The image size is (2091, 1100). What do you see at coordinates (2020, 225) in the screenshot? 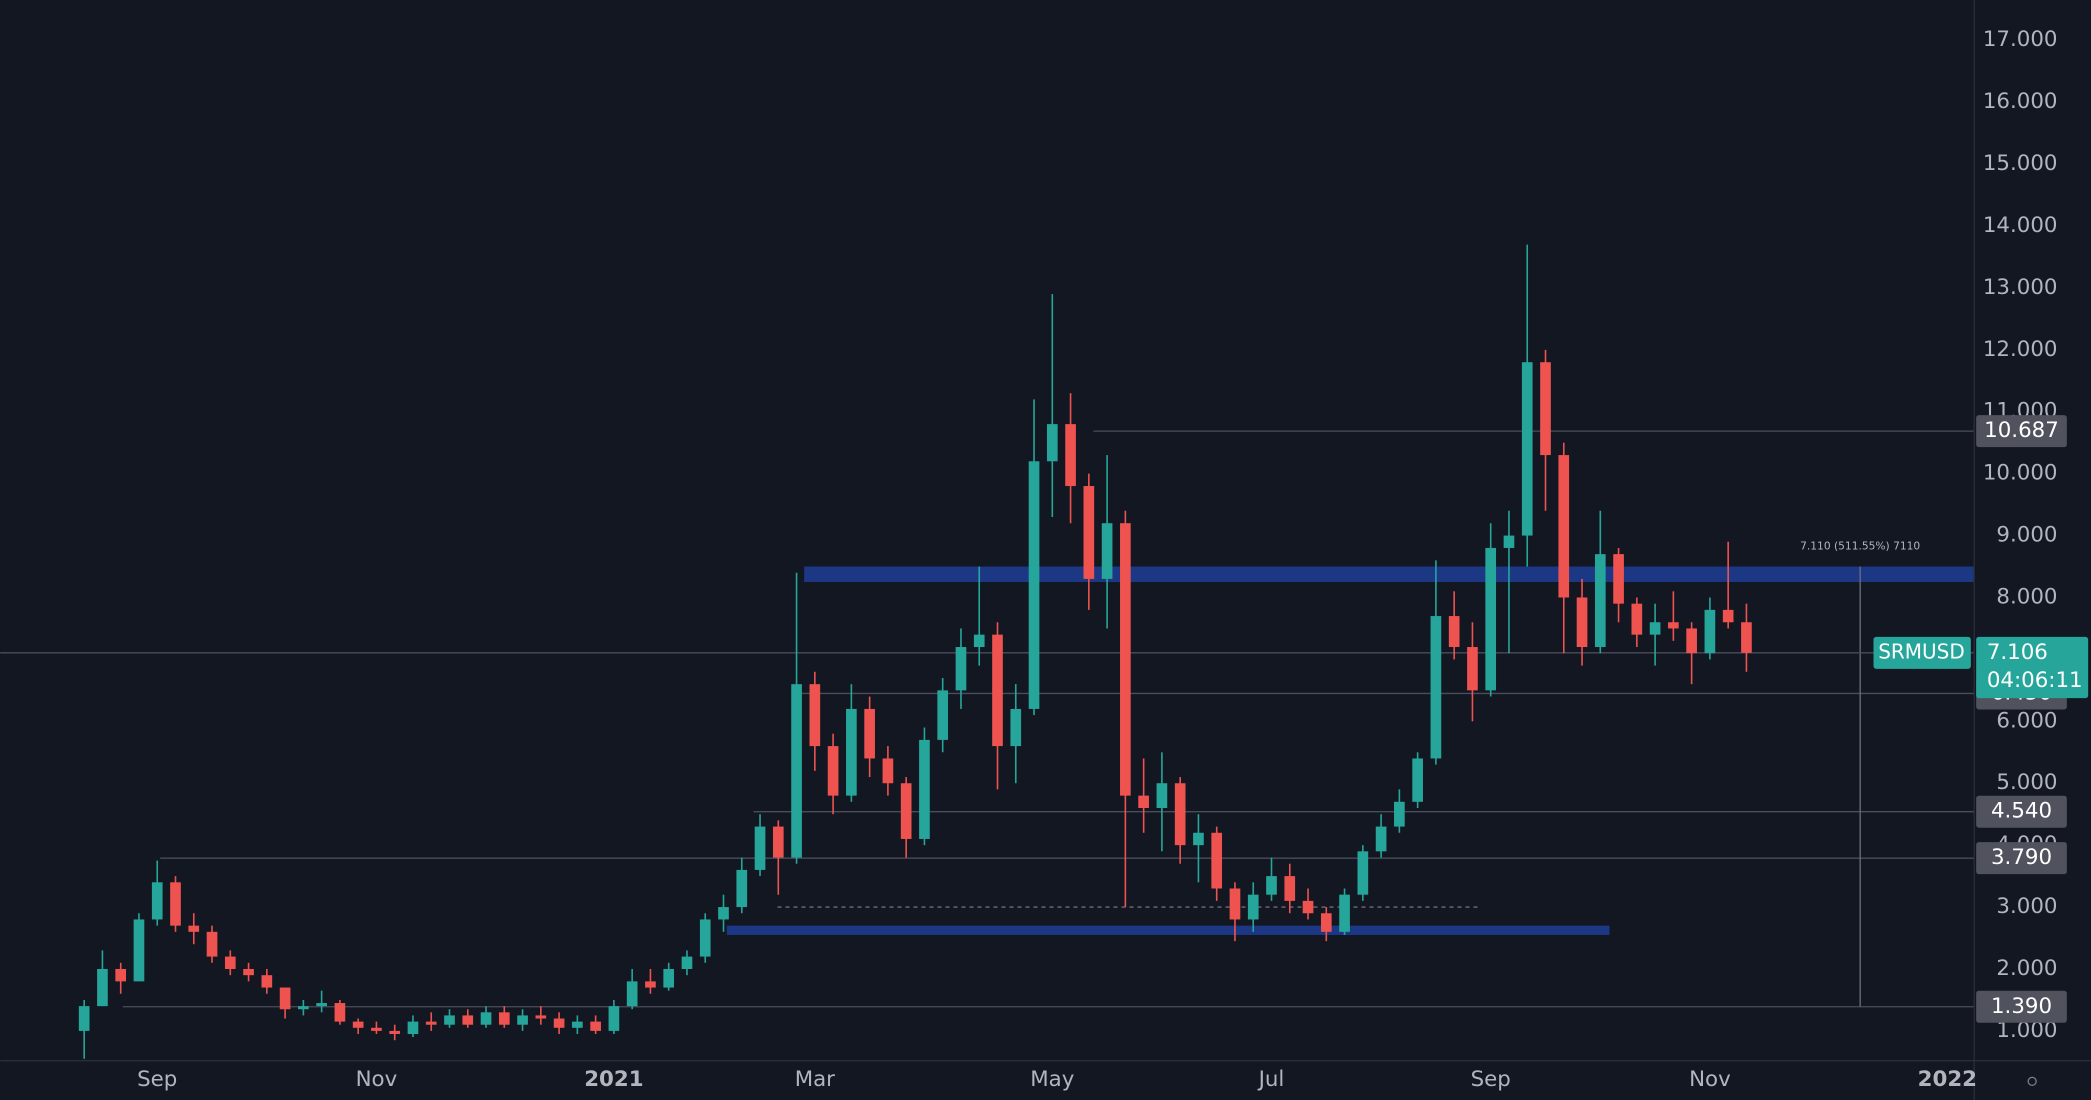
I see `y-tick-label: 14.000` at bounding box center [2020, 225].